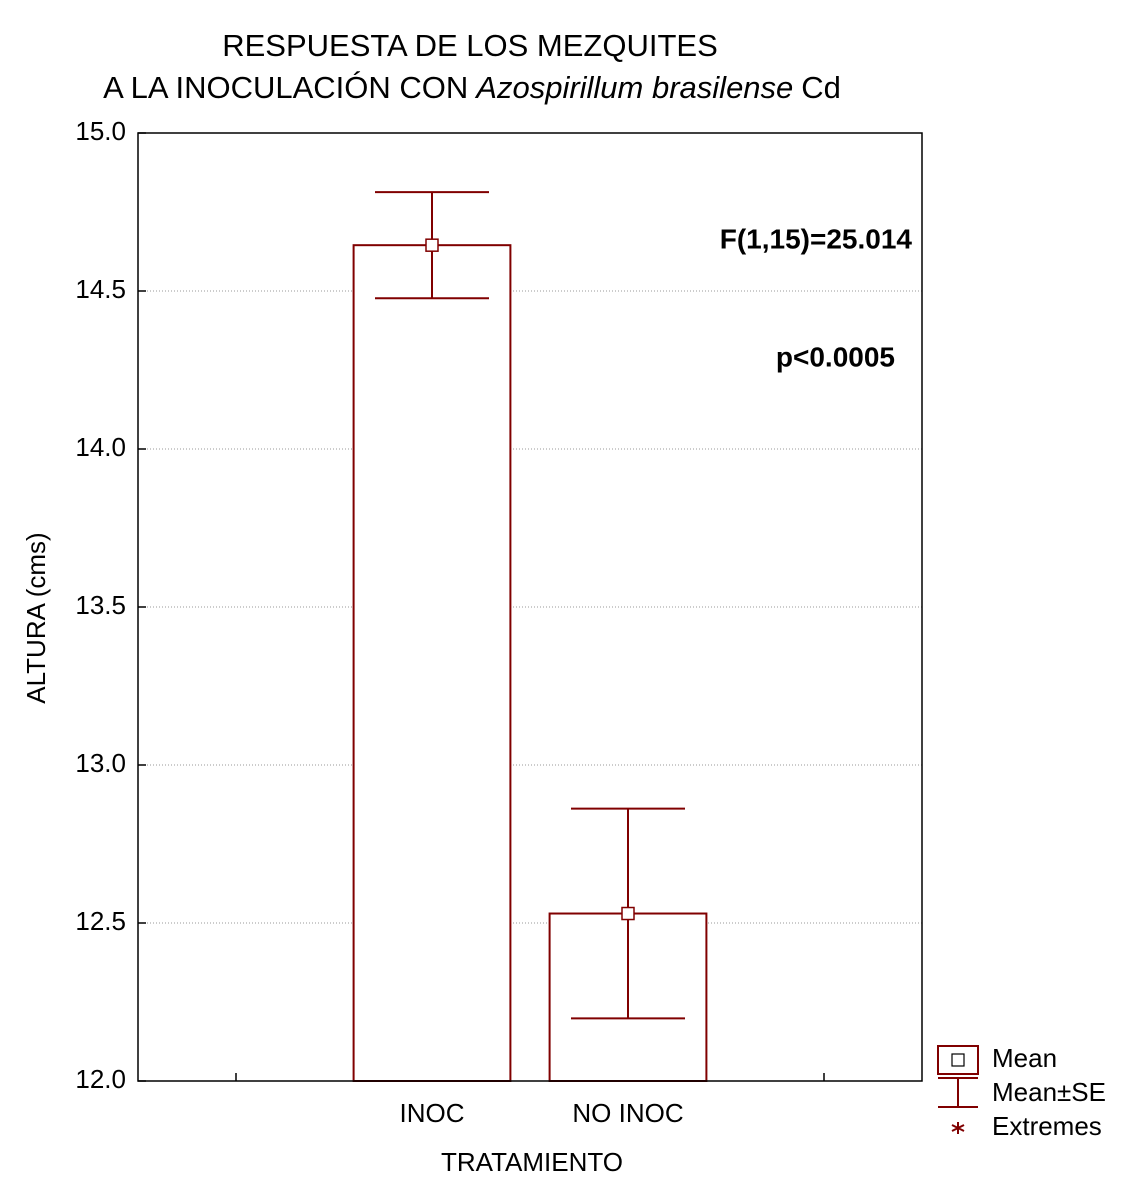  Describe the element at coordinates (1024, 1058) in the screenshot. I see `legend-label: Mean` at that location.